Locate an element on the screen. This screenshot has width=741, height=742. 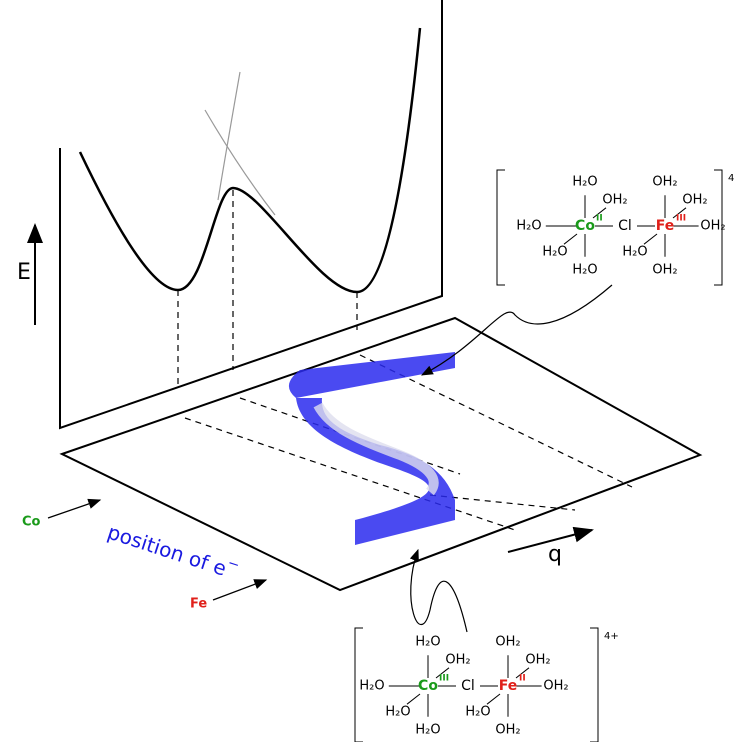
charge: 4 is located at coordinates (731, 178).